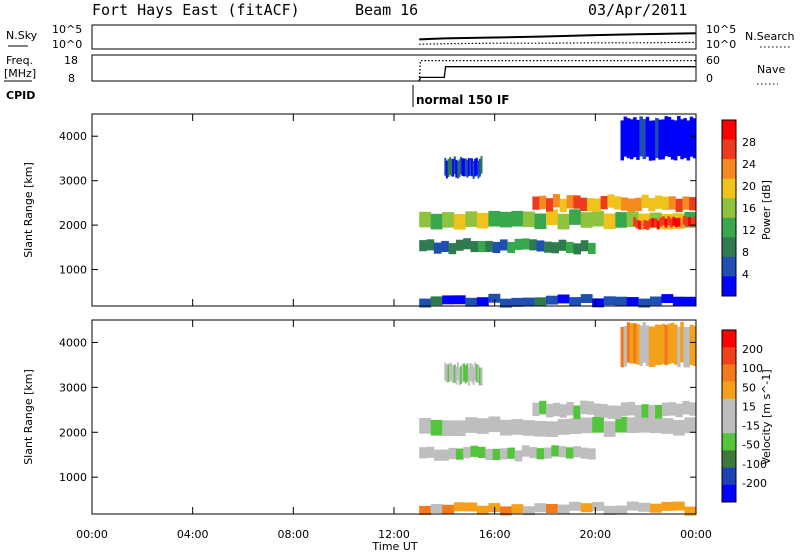 The image size is (800, 558). What do you see at coordinates (749, 387) in the screenshot?
I see `velocity-colorbar-tick: 50` at bounding box center [749, 387].